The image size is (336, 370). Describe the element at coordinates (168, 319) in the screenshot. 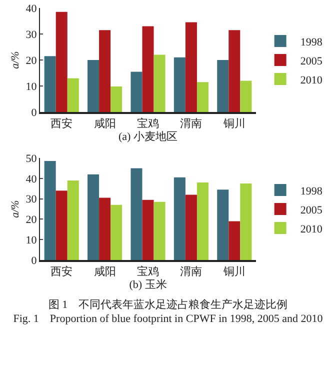

I see `caption: Fig. 1 Proportion of blue footprint in CPWF in 1998, 2005 and 2010` at that location.